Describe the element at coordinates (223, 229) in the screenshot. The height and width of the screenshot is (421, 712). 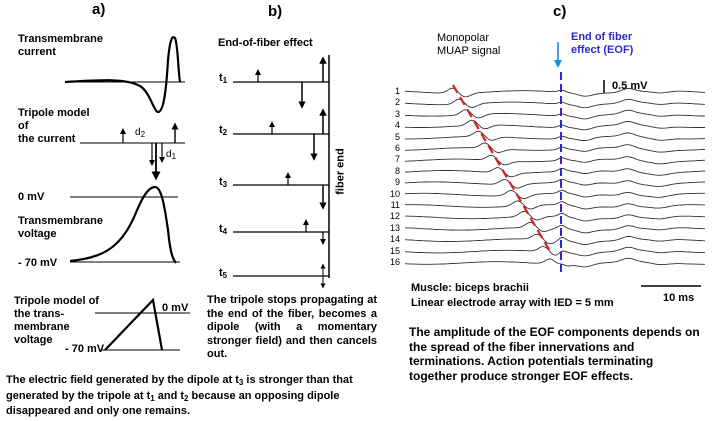
I see `t4-label: t4` at that location.